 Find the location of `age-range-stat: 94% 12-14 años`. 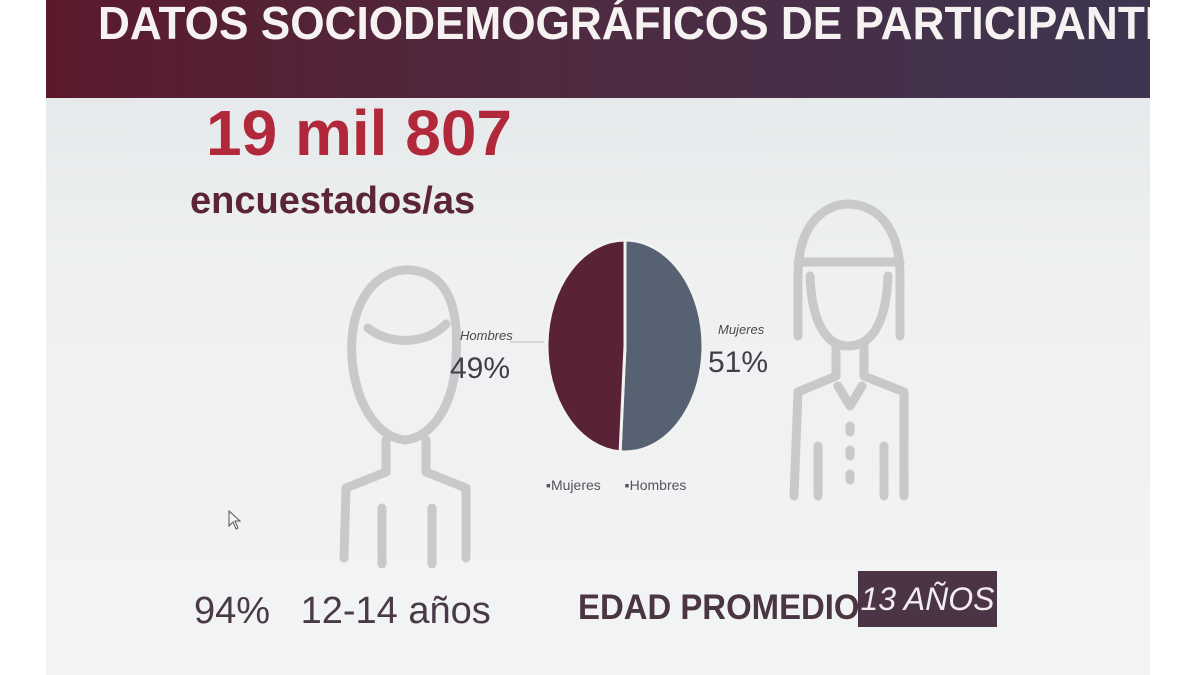

age-range-stat: 94% 12-14 años is located at coordinates (342, 611).